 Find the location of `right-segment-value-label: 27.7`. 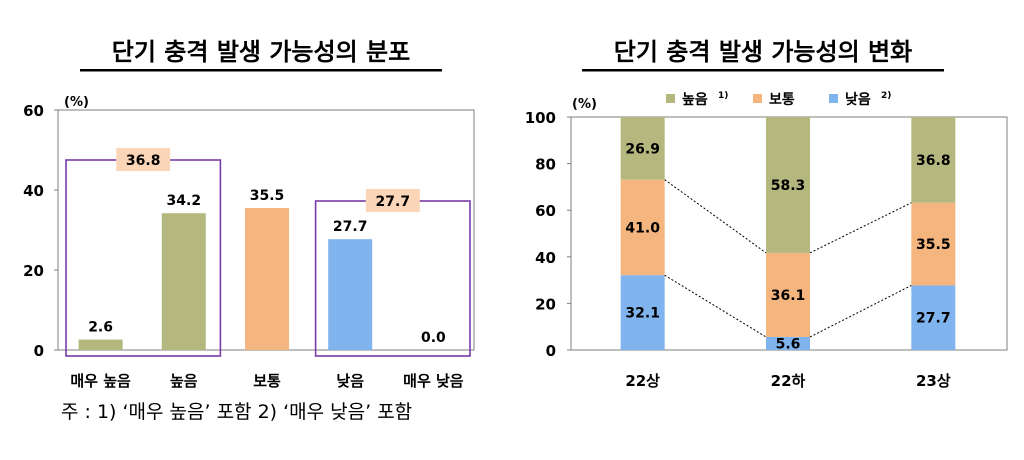

right-segment-value-label: 27.7 is located at coordinates (933, 319).